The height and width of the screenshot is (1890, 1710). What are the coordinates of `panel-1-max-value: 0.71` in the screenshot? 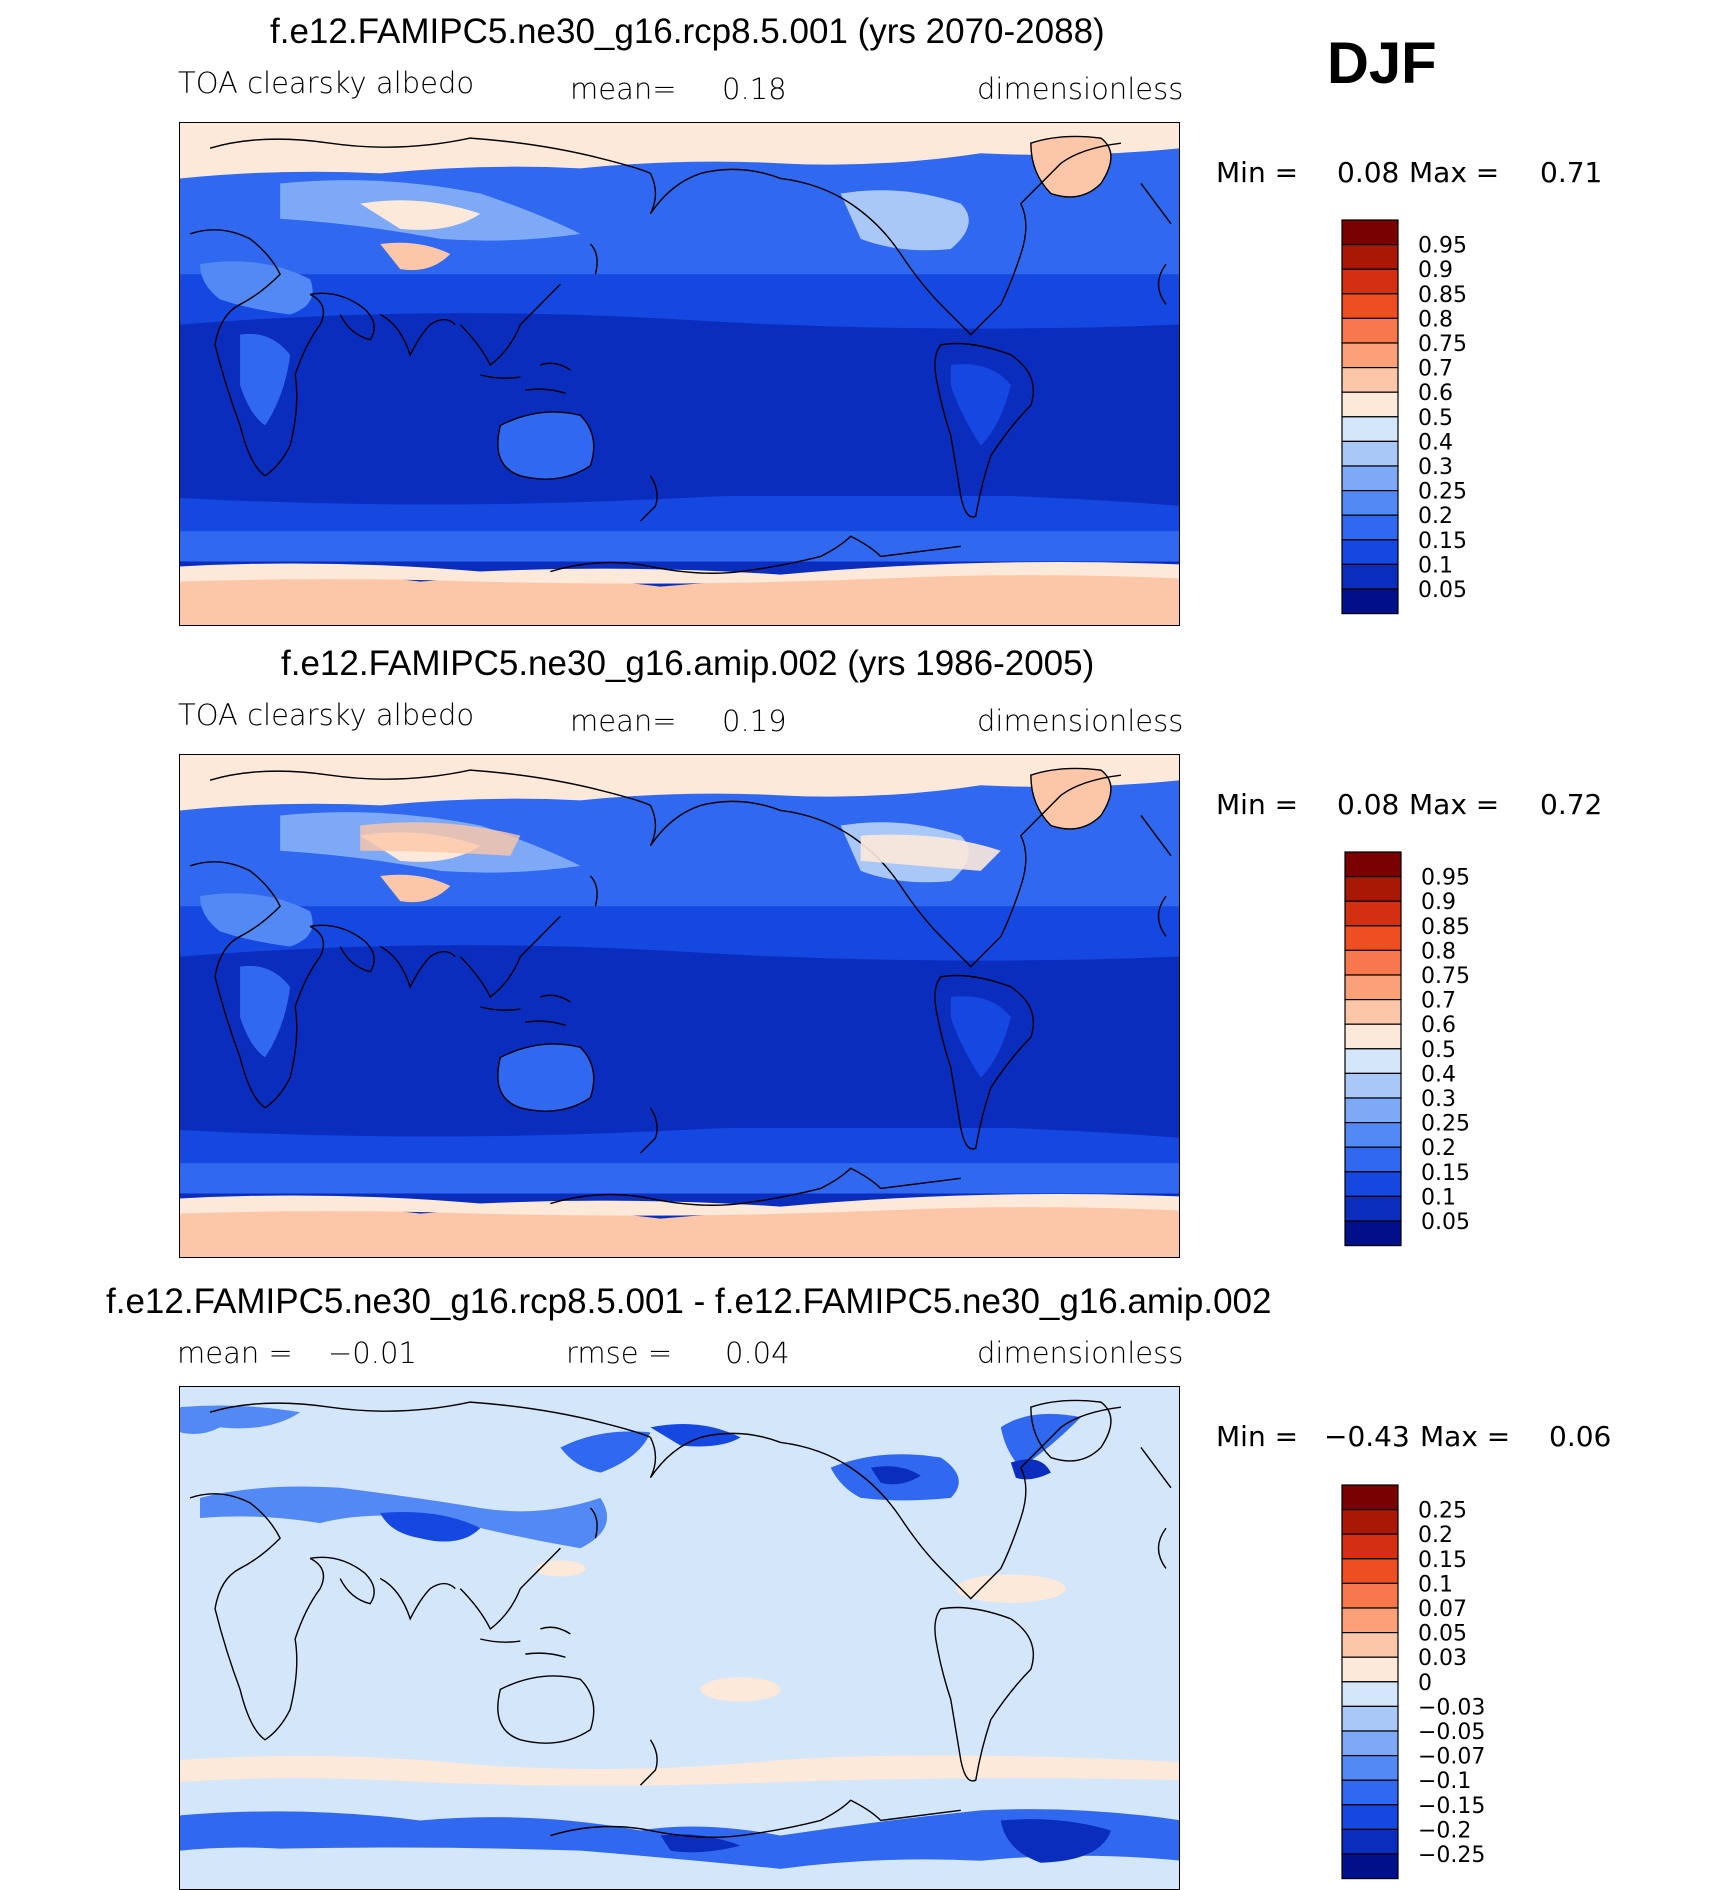 It's located at (1571, 172).